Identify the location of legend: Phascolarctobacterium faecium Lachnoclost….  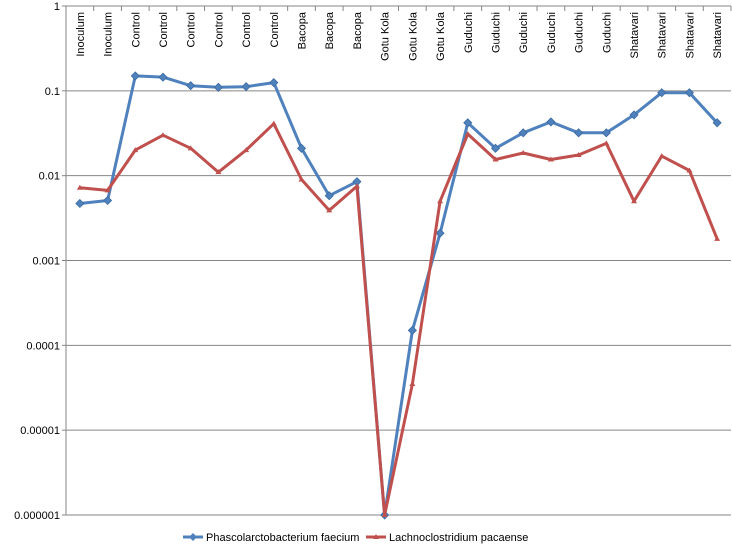
(355, 538).